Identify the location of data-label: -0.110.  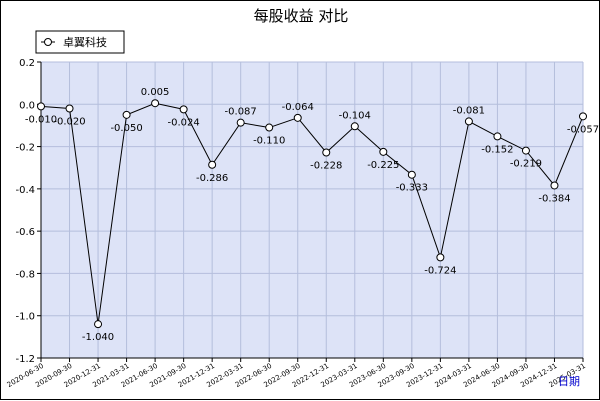
(269, 141).